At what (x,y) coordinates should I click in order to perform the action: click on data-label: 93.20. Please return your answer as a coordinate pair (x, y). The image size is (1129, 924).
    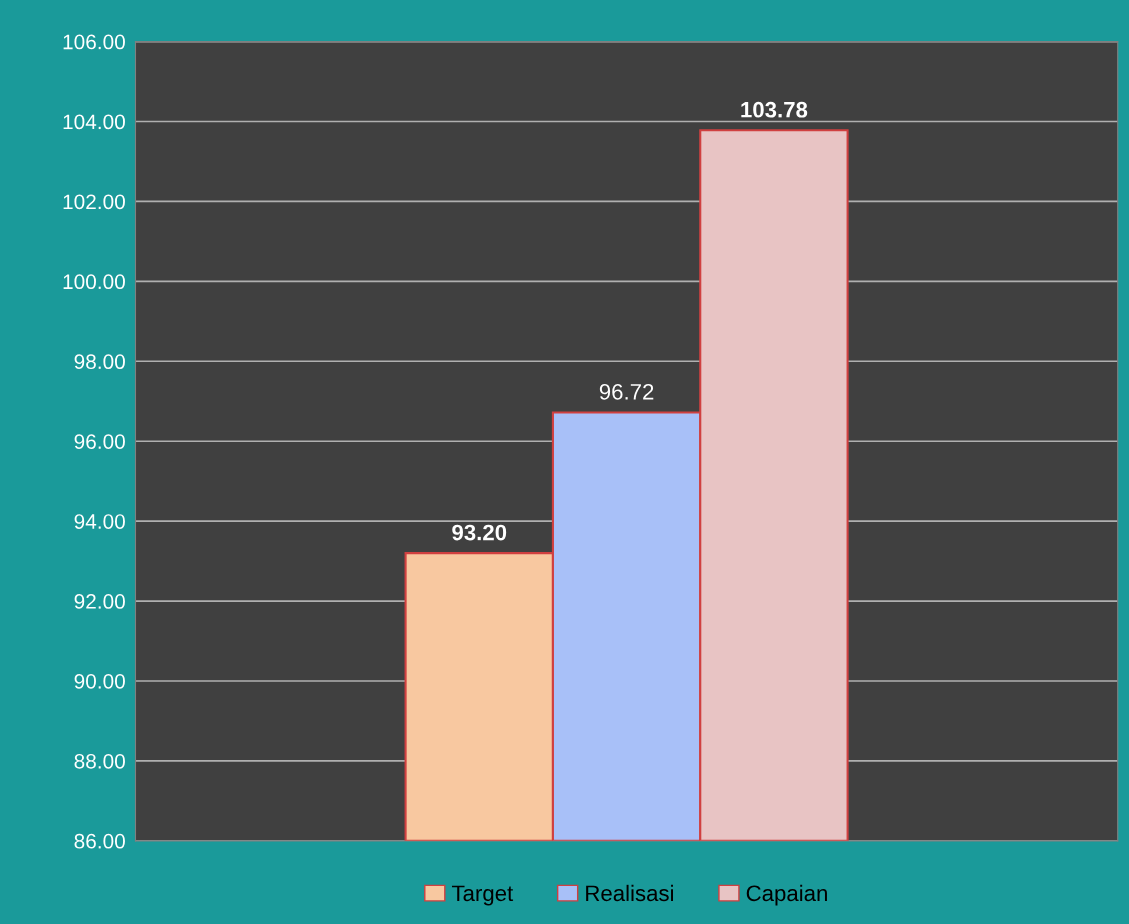
    Looking at the image, I should click on (479, 532).